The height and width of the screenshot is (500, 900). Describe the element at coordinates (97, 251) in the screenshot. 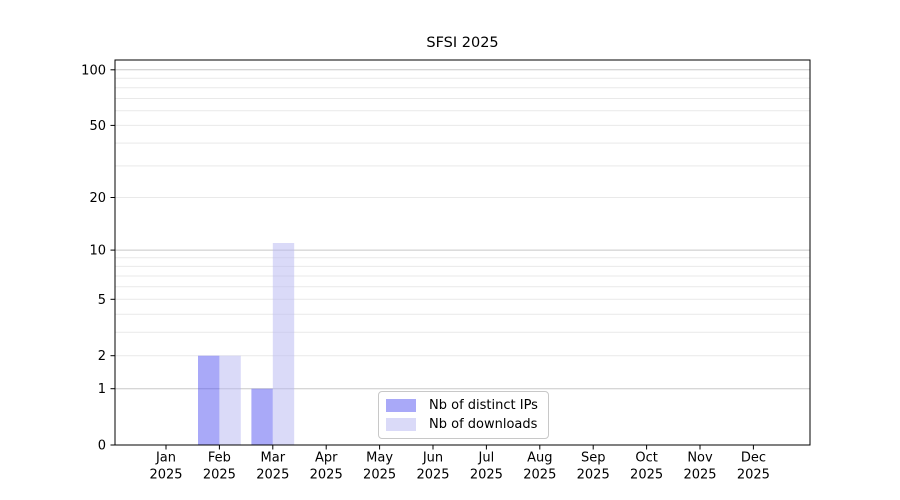

I see `y-tick-label: 10` at that location.